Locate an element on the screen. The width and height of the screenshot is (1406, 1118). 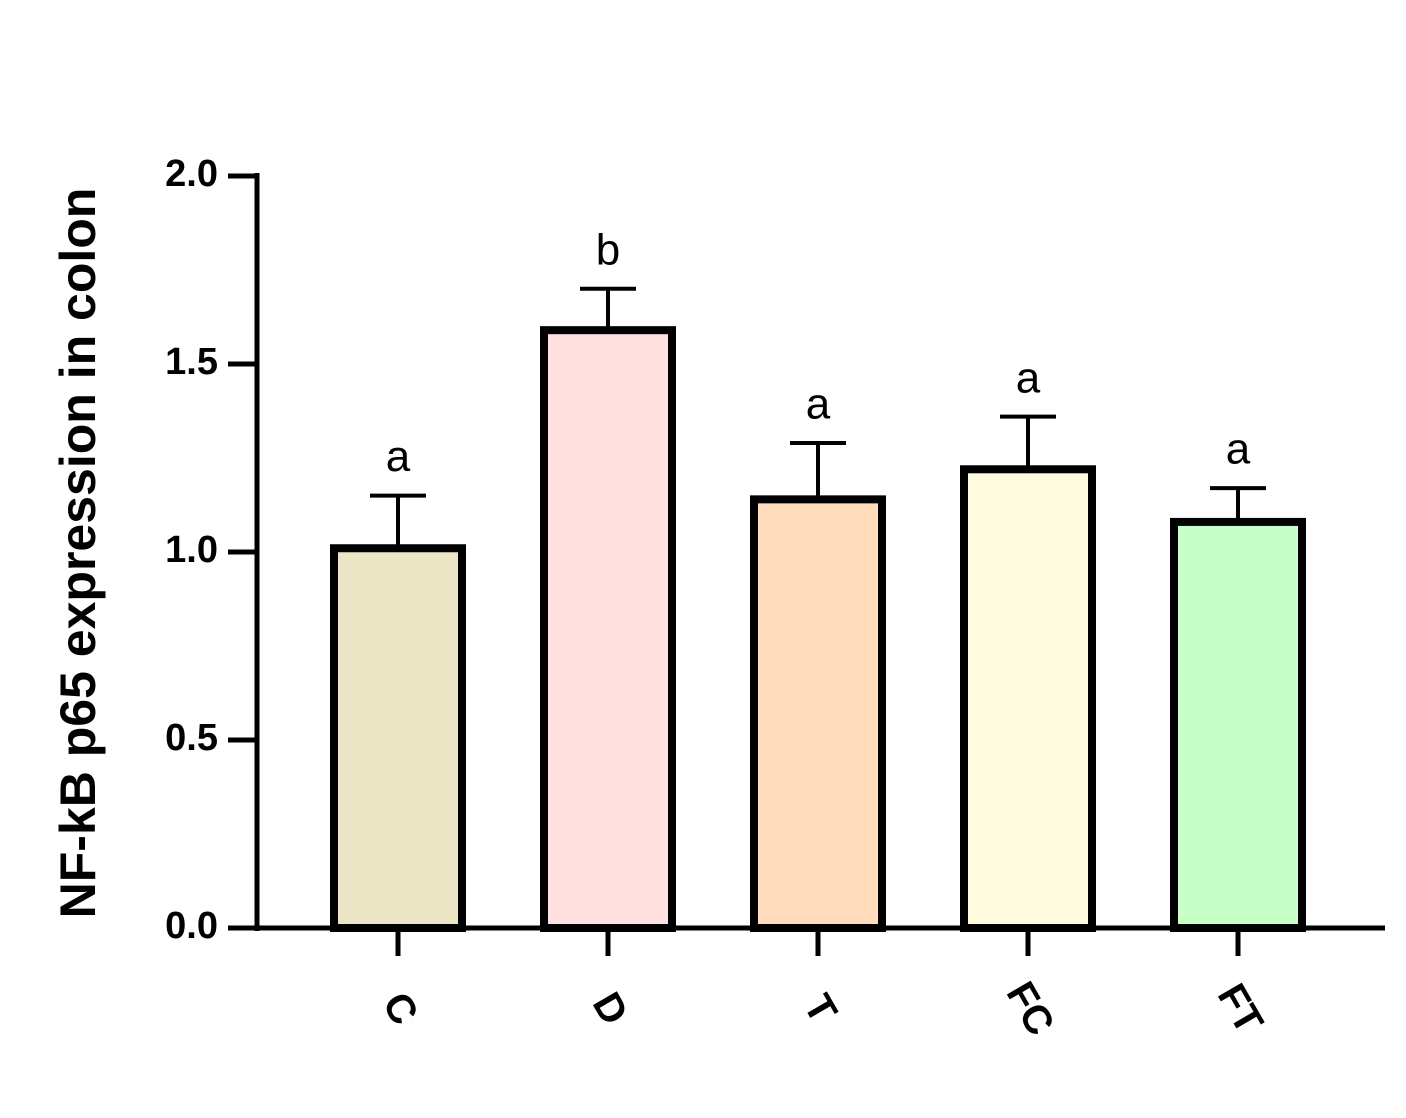
y-tick-label: 1.0 is located at coordinates (191, 550).